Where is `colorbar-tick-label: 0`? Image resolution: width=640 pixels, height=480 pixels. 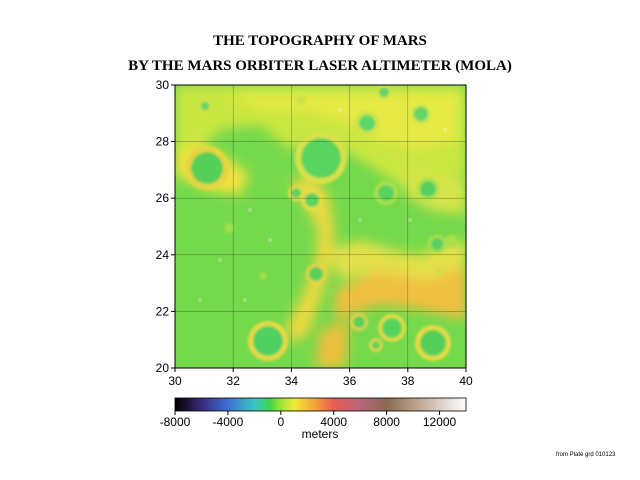
colorbar-tick-label: 0 is located at coordinates (280, 422).